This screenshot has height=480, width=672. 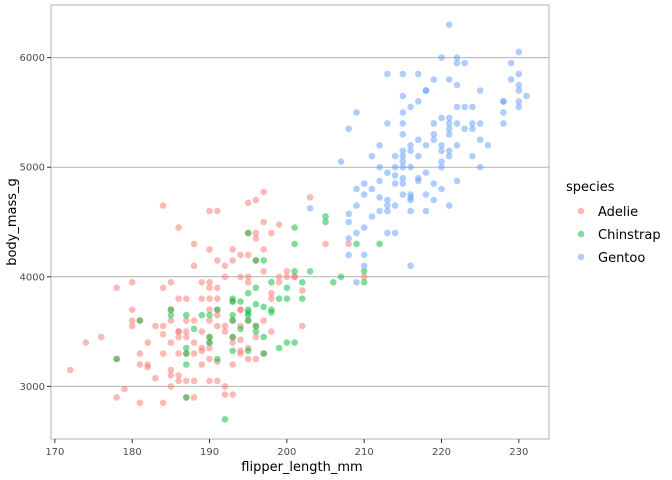 I want to click on x-tick-label: 180, so click(x=132, y=452).